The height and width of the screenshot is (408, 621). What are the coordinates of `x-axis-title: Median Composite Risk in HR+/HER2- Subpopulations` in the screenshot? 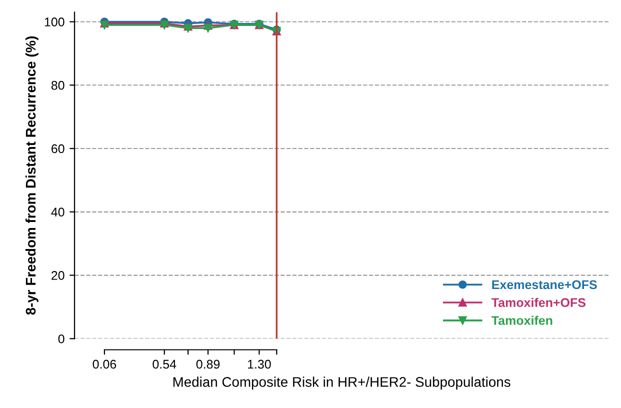 It's located at (341, 383).